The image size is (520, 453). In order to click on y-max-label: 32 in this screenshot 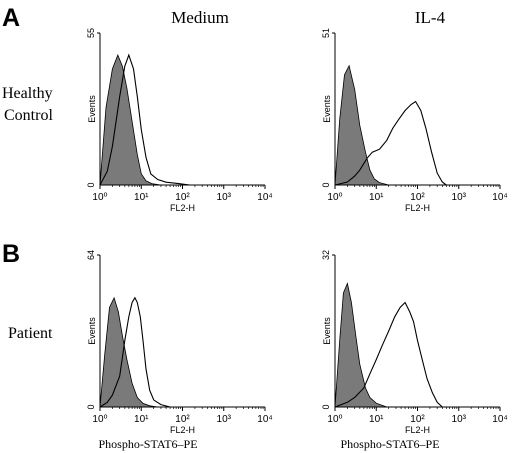, I will do `click(326, 255)`.